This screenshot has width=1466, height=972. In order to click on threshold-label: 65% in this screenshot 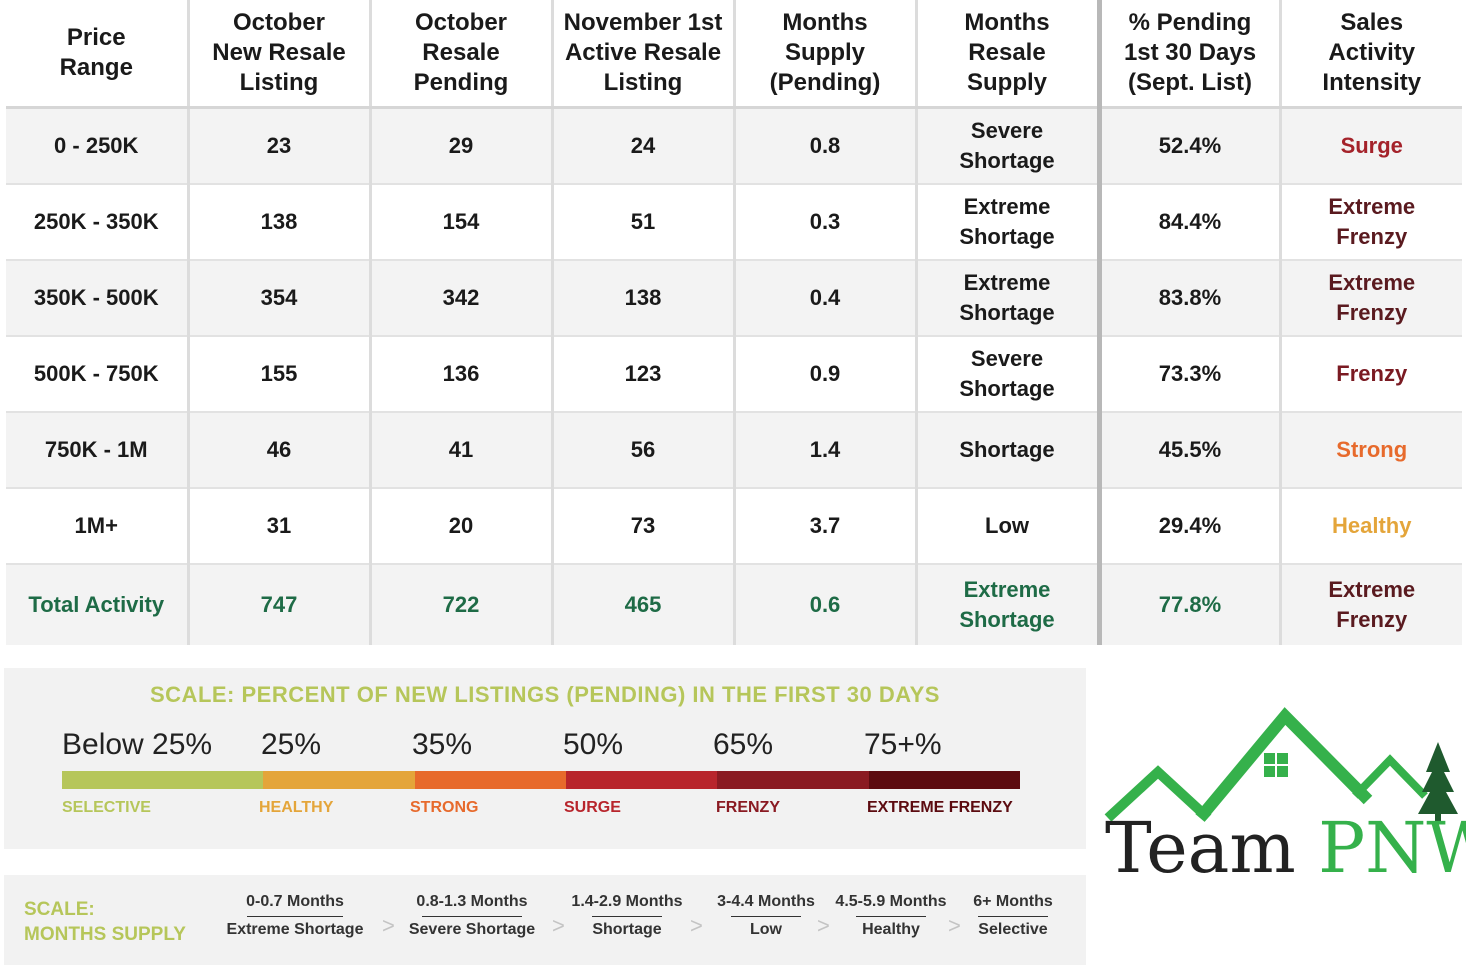, I will do `click(743, 744)`.